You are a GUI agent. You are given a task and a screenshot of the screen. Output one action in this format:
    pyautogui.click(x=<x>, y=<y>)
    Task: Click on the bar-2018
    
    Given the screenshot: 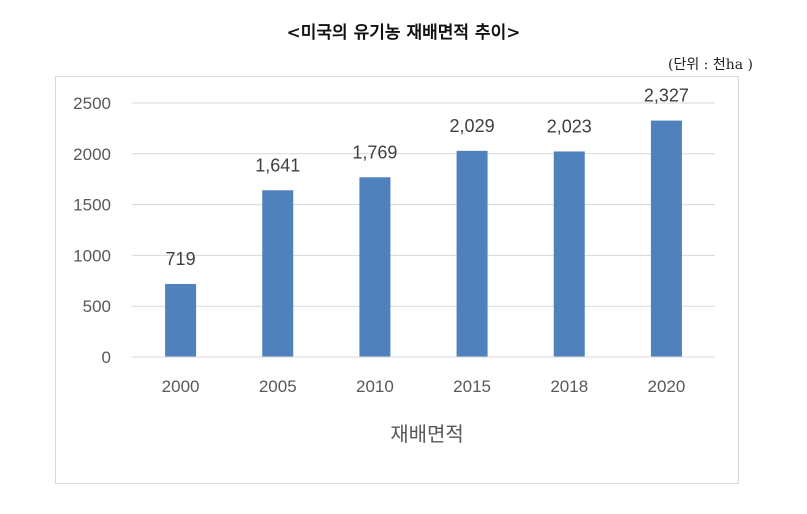 What is the action you would take?
    pyautogui.click(x=569, y=254)
    